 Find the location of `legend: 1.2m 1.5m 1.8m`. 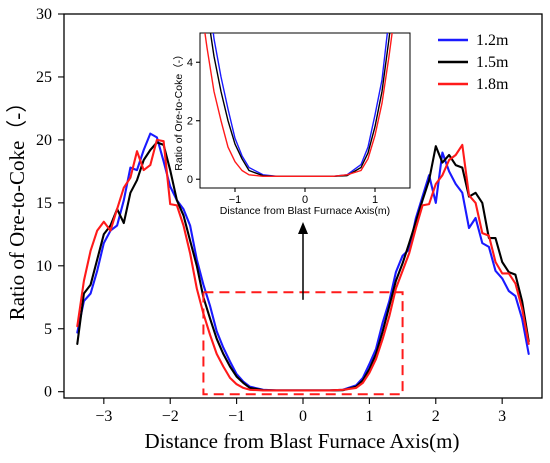

legend: 1.2m 1.5m 1.8m is located at coordinates (473, 62).